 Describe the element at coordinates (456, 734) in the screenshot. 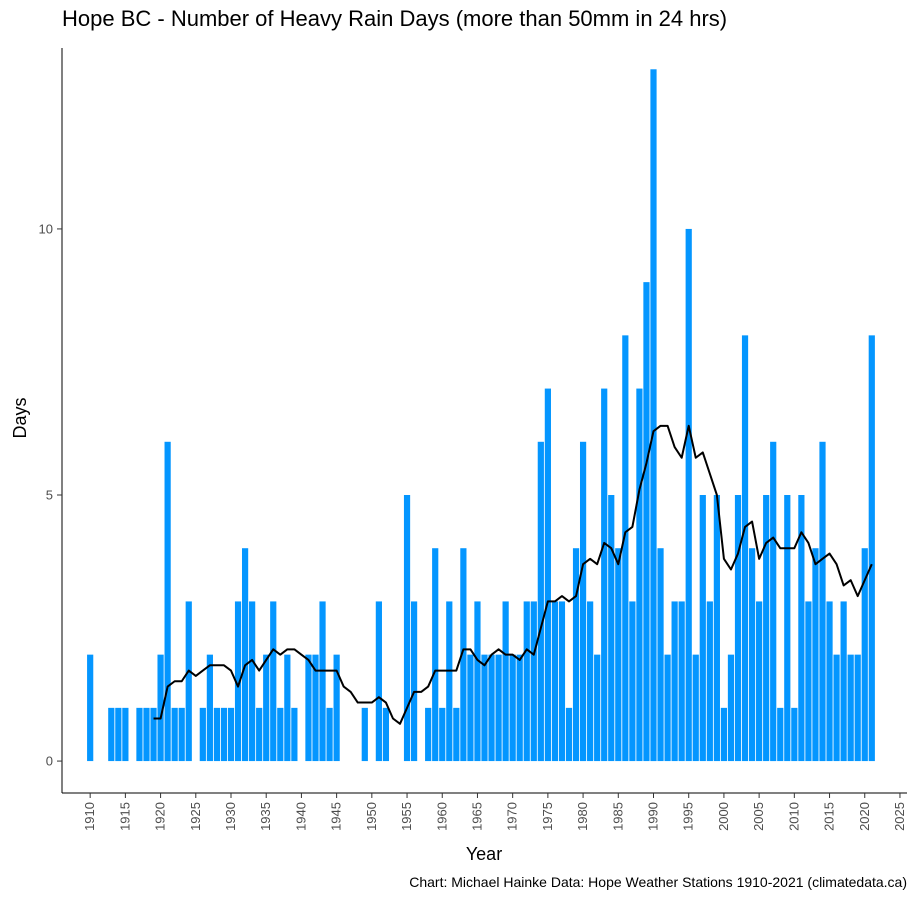

I see `bar-1962` at that location.